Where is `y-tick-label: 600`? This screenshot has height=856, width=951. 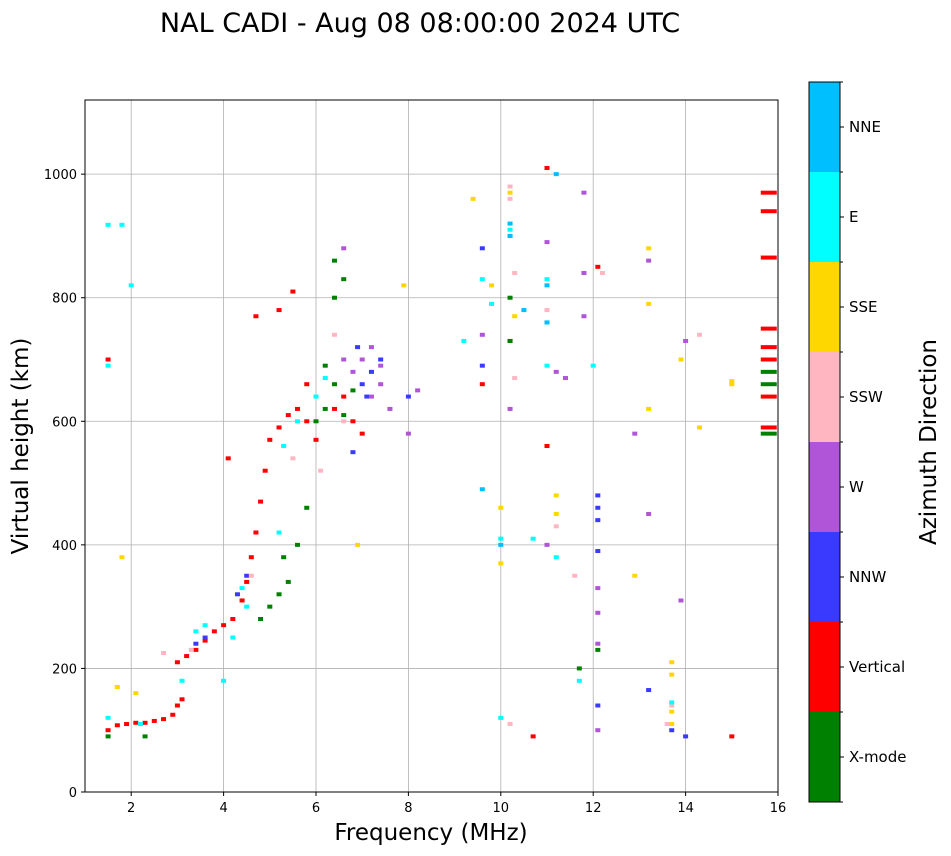
y-tick-label: 600 is located at coordinates (64, 422).